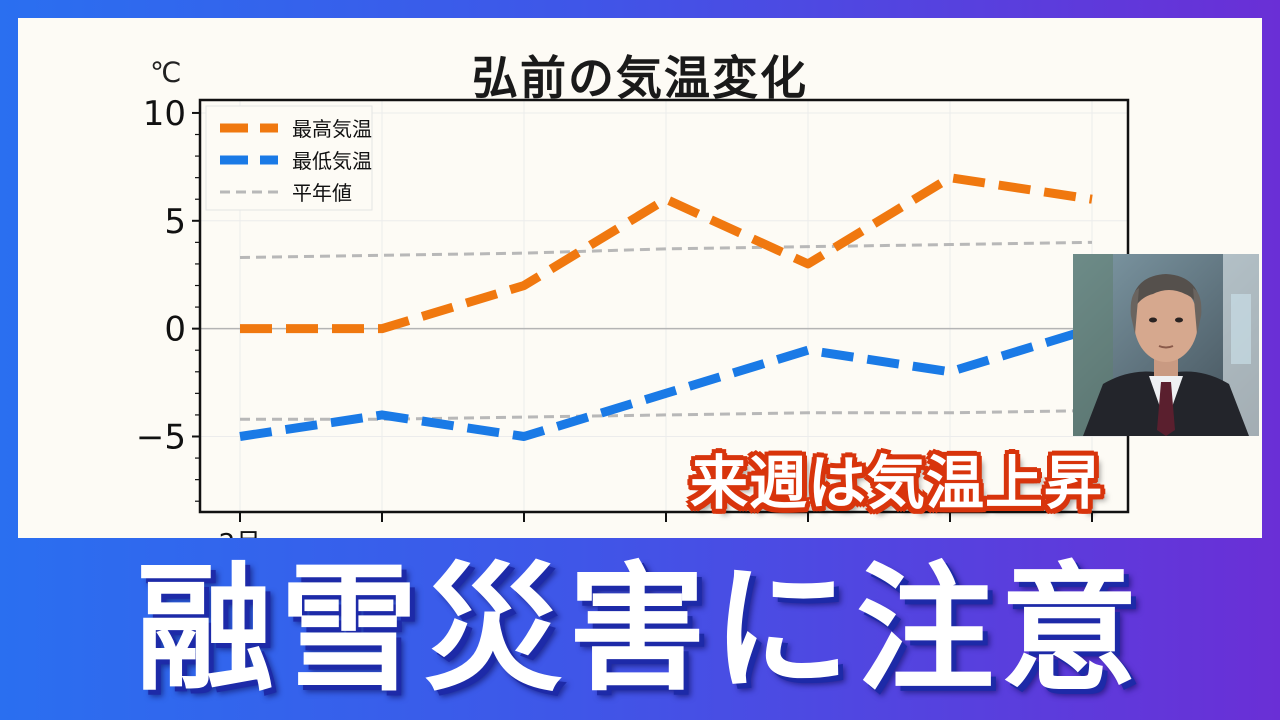 This screenshot has height=720, width=1280. Describe the element at coordinates (332, 129) in the screenshot. I see `legend-label: 最高気温` at that location.